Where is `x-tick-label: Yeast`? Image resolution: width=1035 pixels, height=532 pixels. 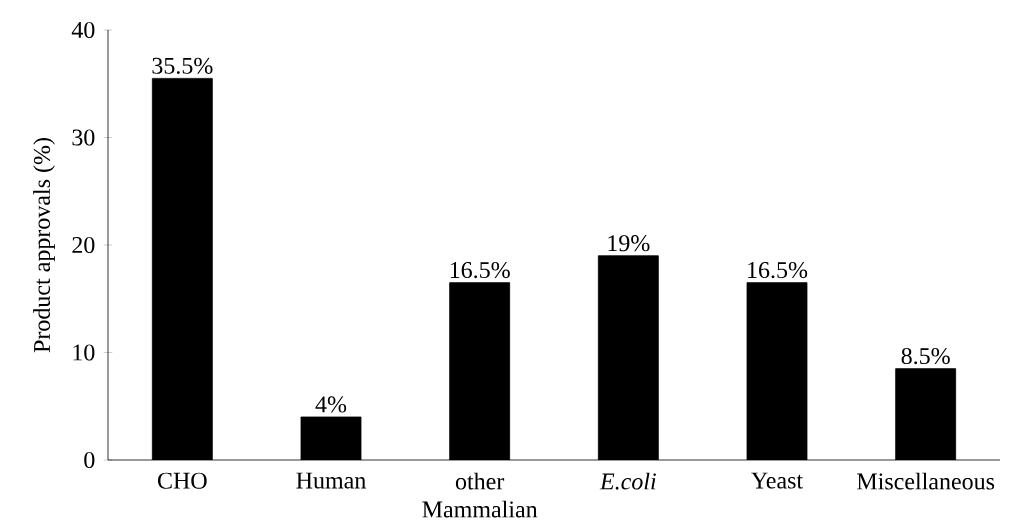 x-tick-label: Yeast is located at coordinates (777, 480).